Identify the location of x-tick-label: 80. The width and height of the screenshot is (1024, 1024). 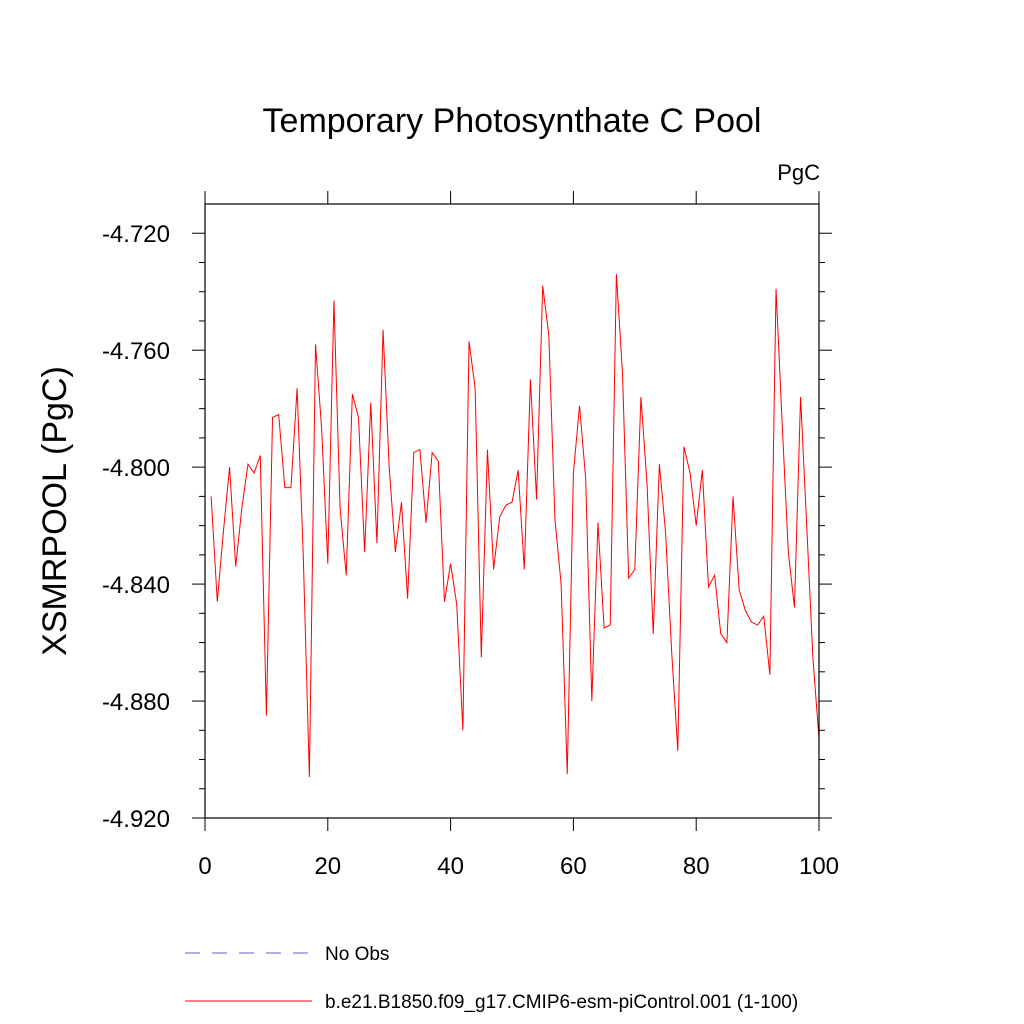
(696, 866).